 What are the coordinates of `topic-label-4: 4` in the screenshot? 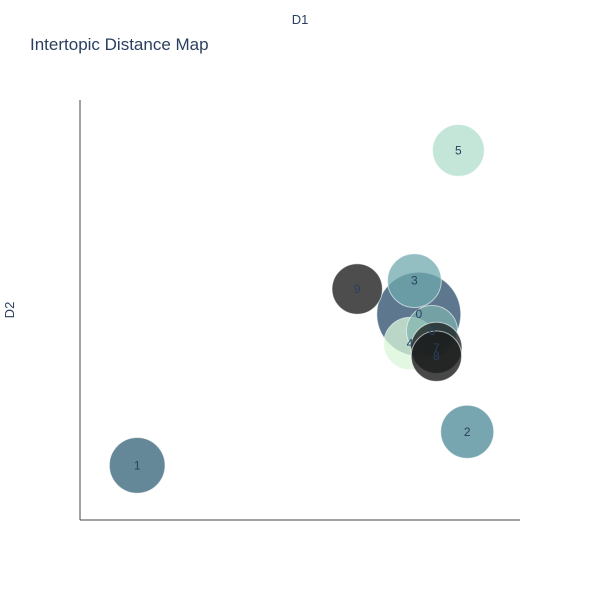 It's located at (410, 344).